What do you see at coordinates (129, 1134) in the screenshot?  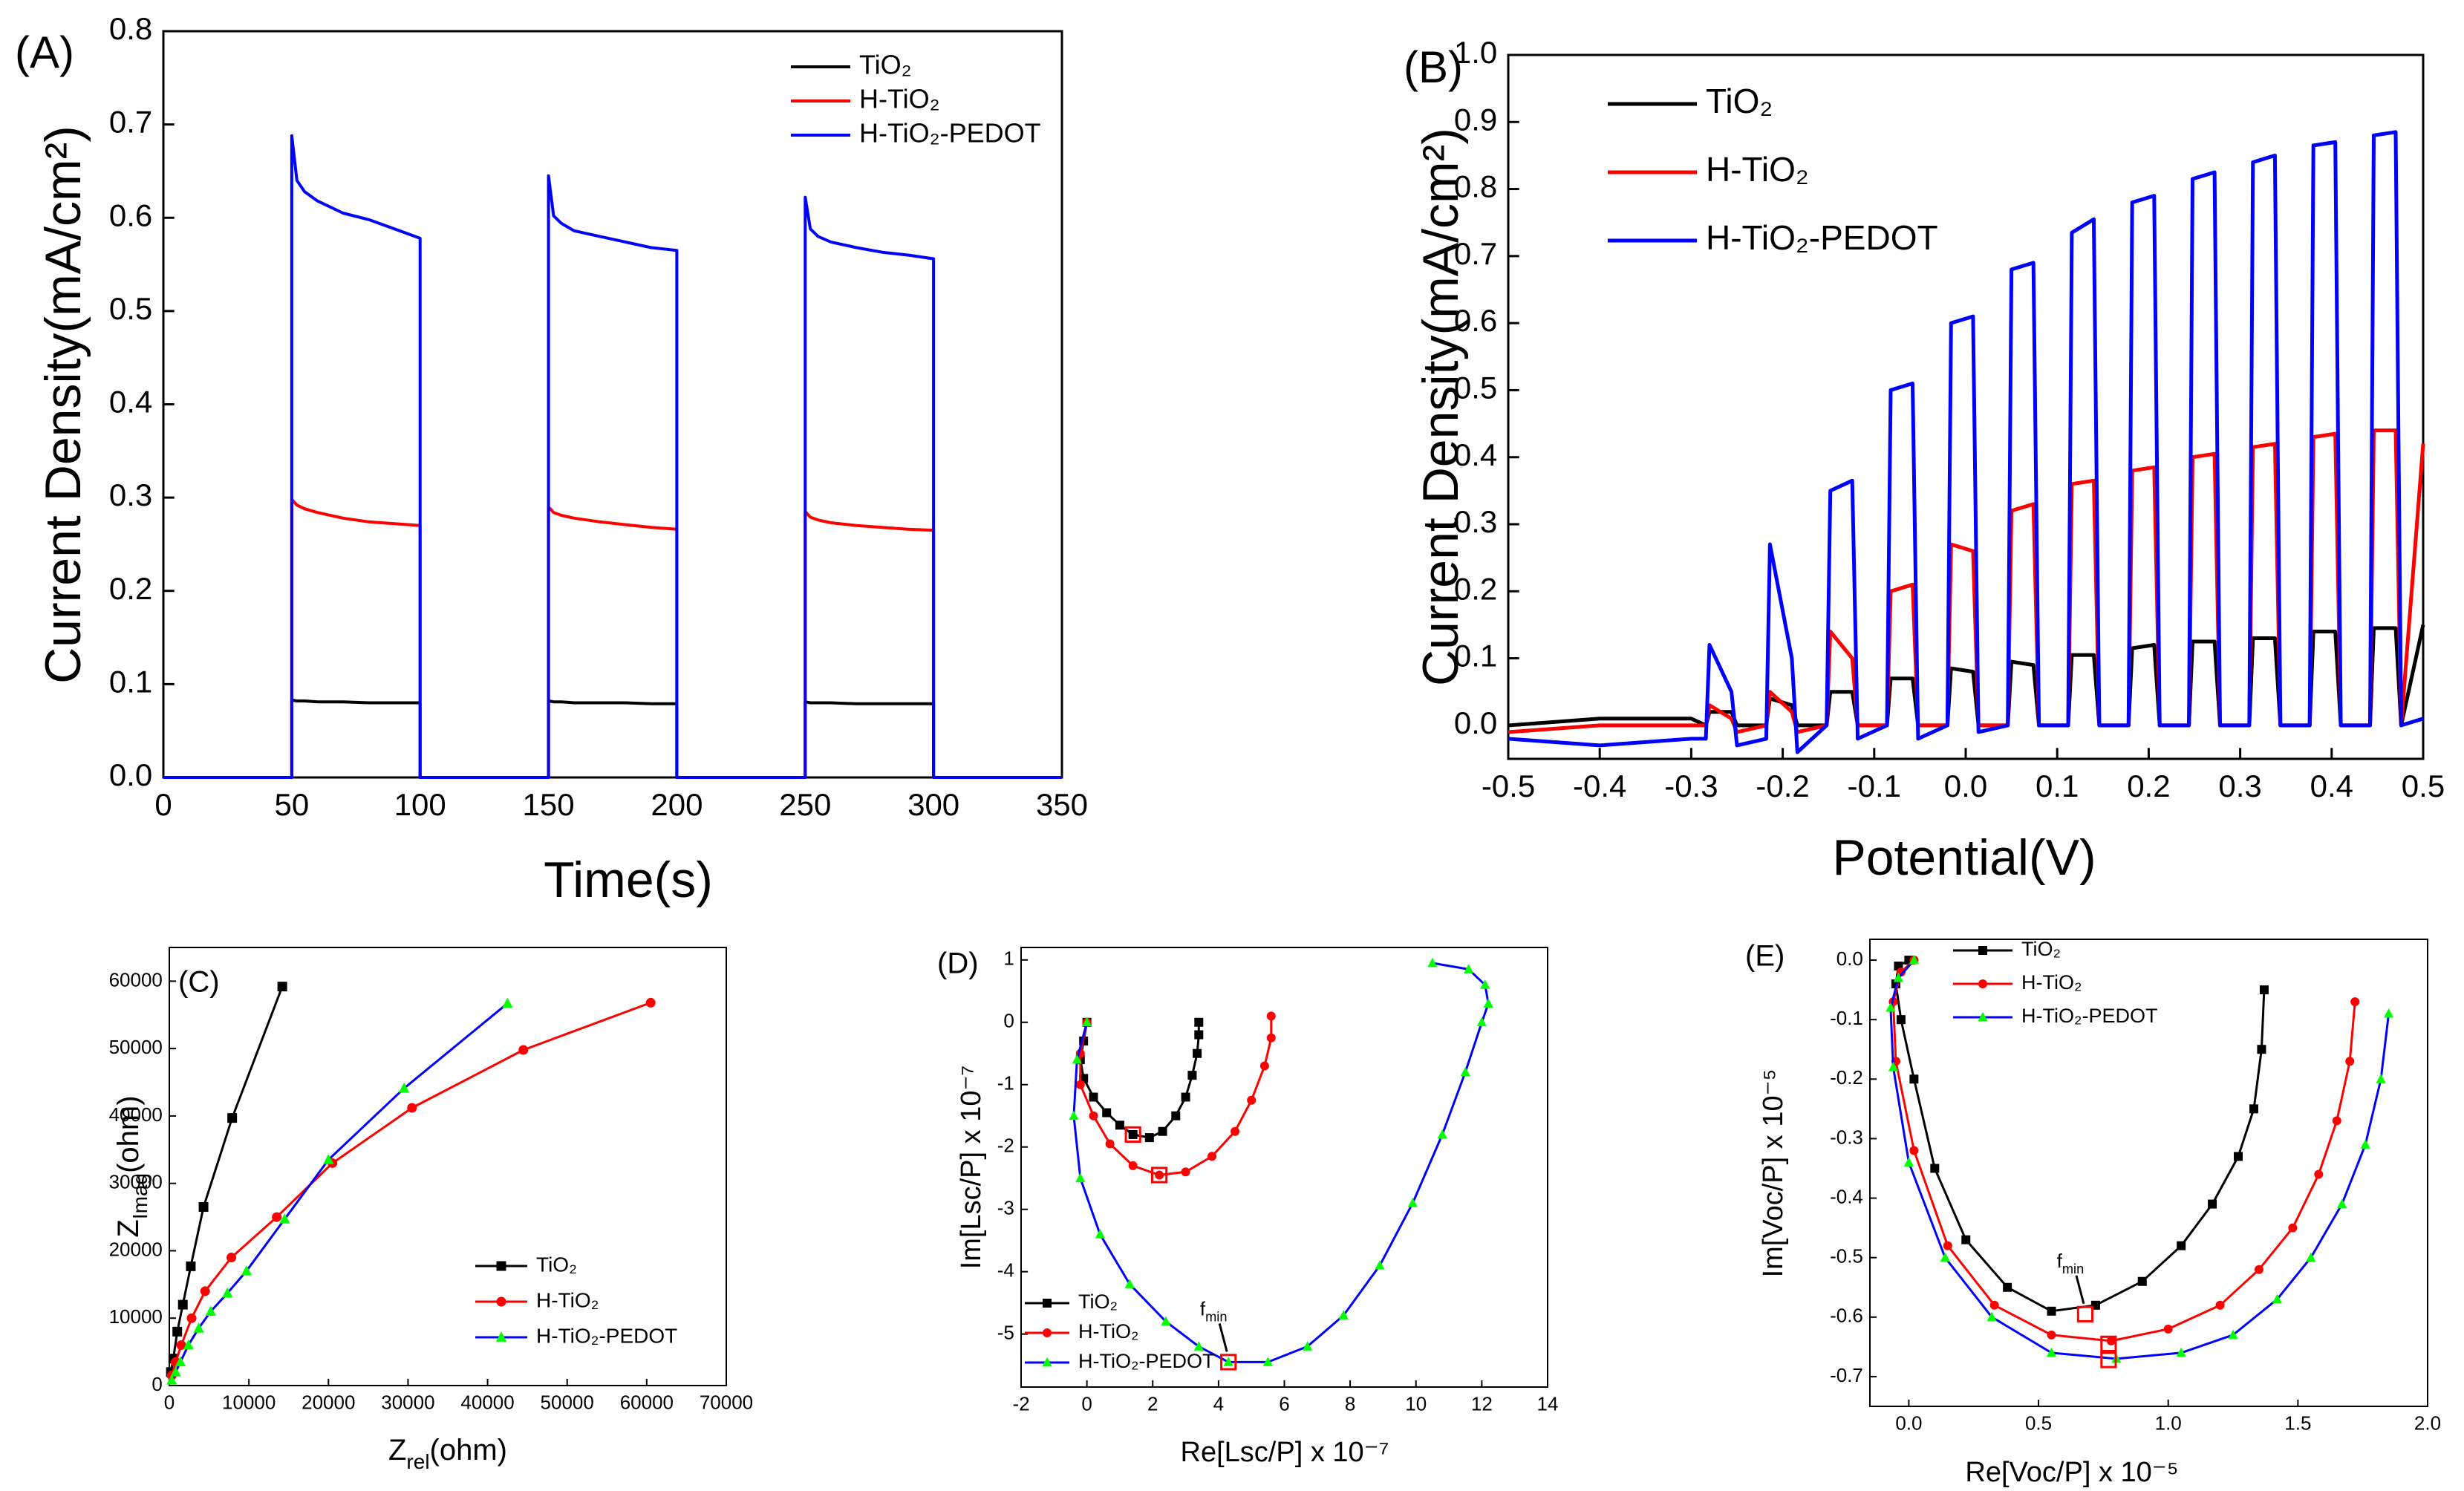 I see `y-axis-label-part: (ohm)` at bounding box center [129, 1134].